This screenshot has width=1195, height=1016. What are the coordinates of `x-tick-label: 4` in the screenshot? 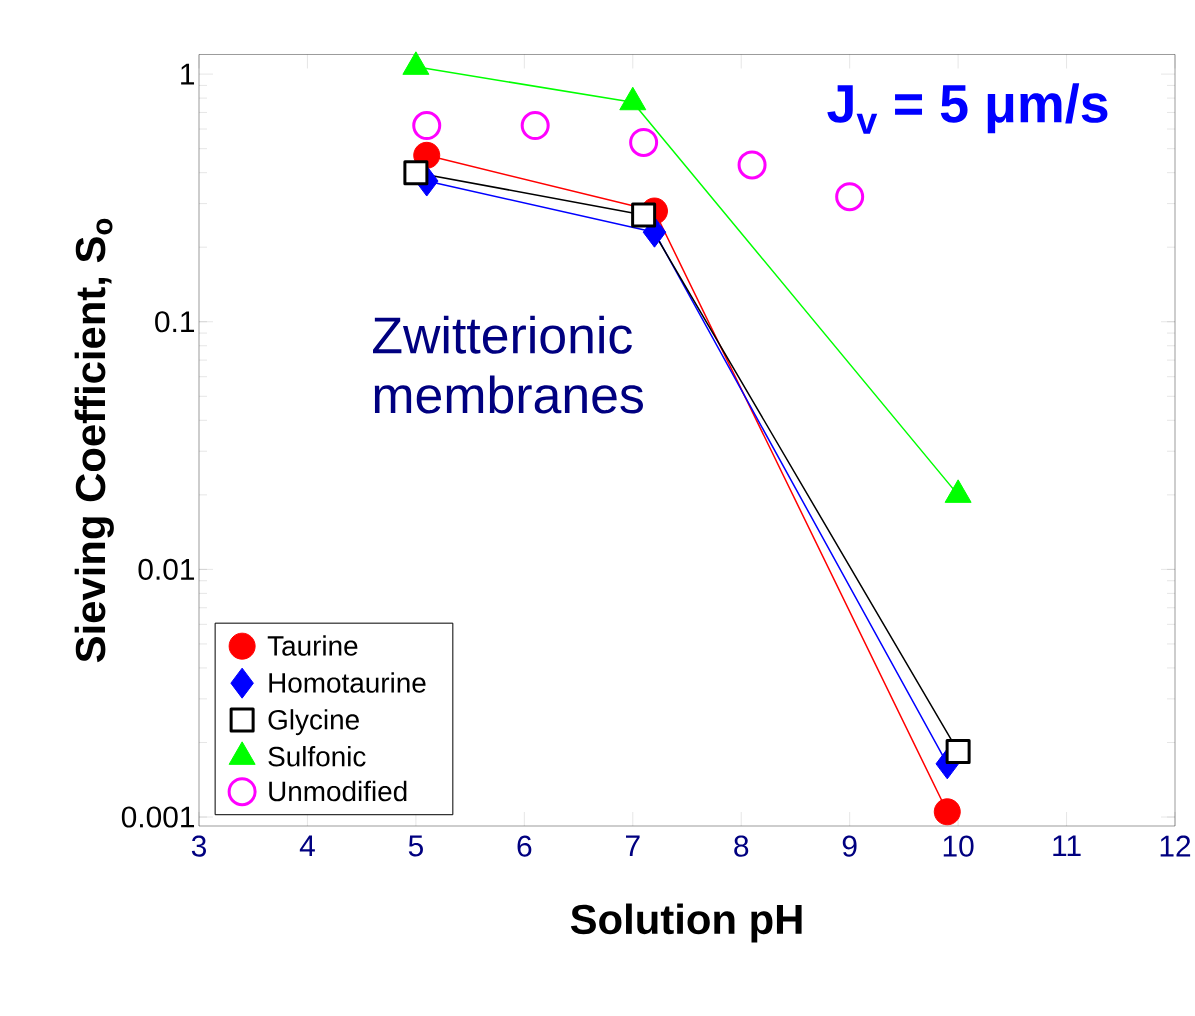 It's located at (307, 846).